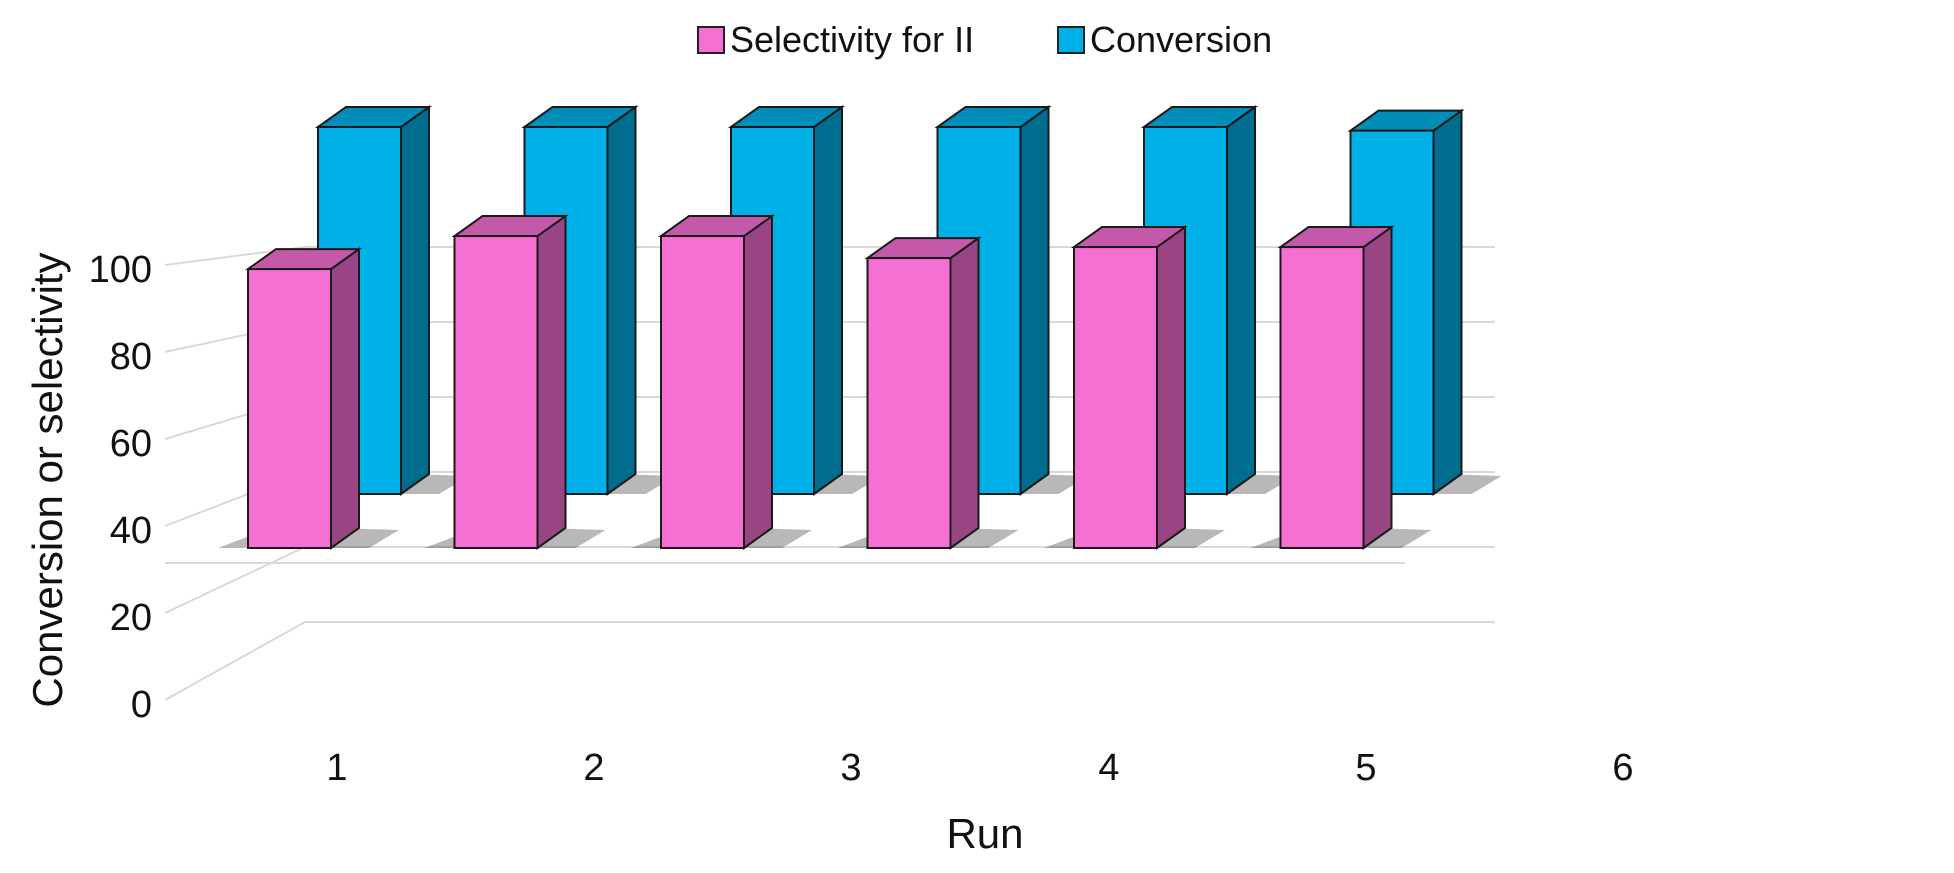 The image size is (1954, 873). Describe the element at coordinates (120, 270) in the screenshot. I see `y-tick-label: 100` at that location.